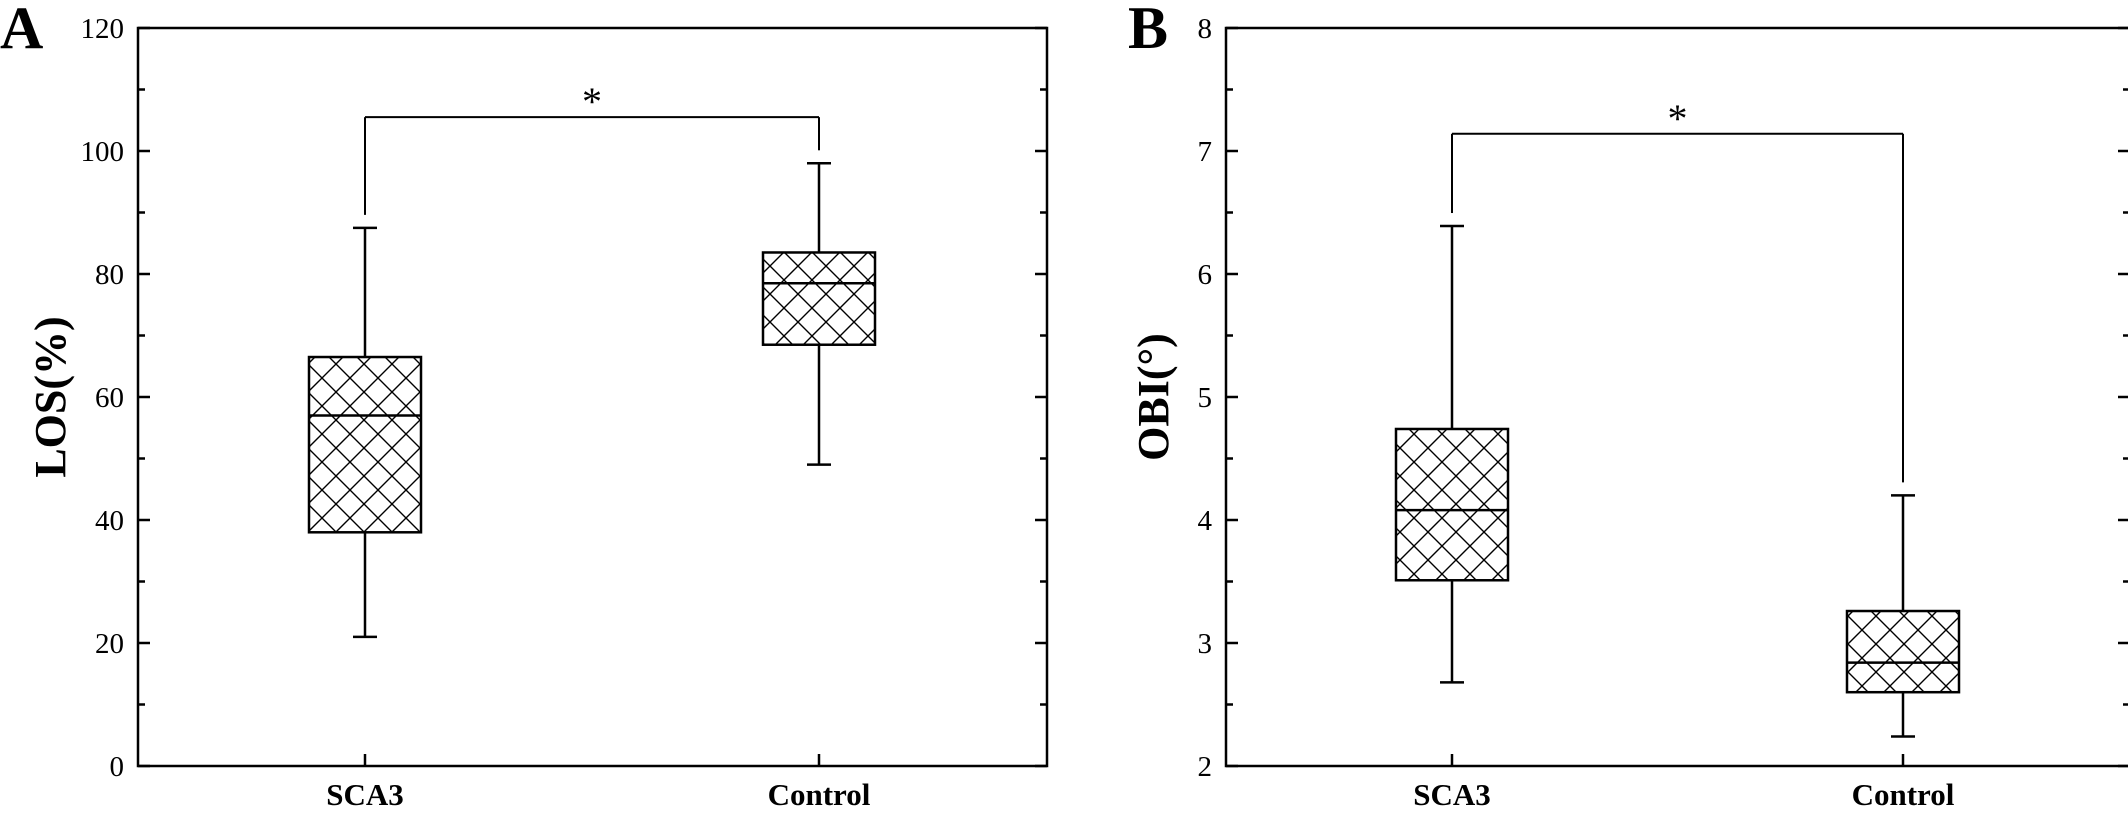 Image resolution: width=2128 pixels, height=816 pixels. Describe the element at coordinates (1205, 152) in the screenshot. I see `panel-b-ytick-label: 7` at that location.